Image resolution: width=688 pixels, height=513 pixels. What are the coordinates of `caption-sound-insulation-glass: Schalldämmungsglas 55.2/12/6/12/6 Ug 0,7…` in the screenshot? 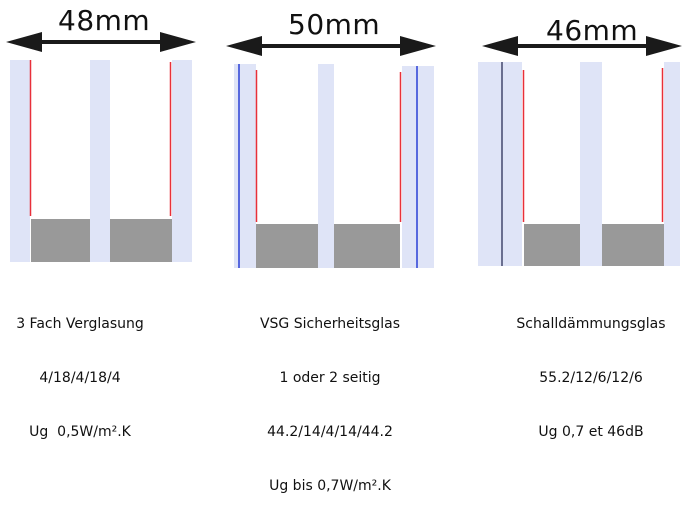 It's located at (591, 369).